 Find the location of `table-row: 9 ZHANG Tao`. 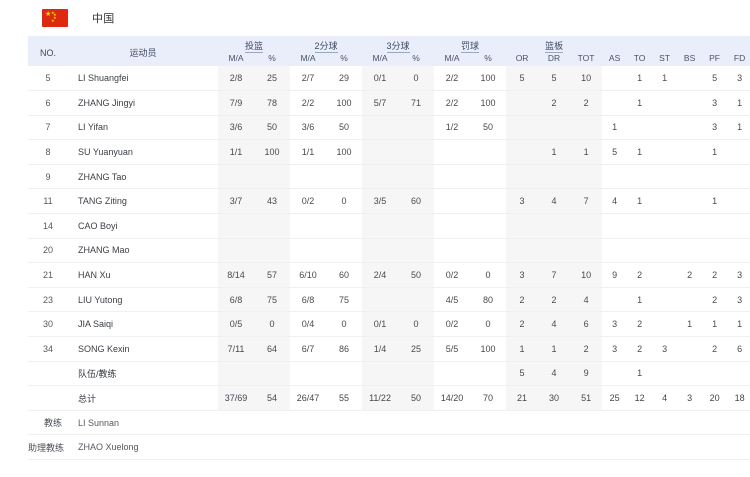

table-row: 9 ZHANG Tao is located at coordinates (389, 176).